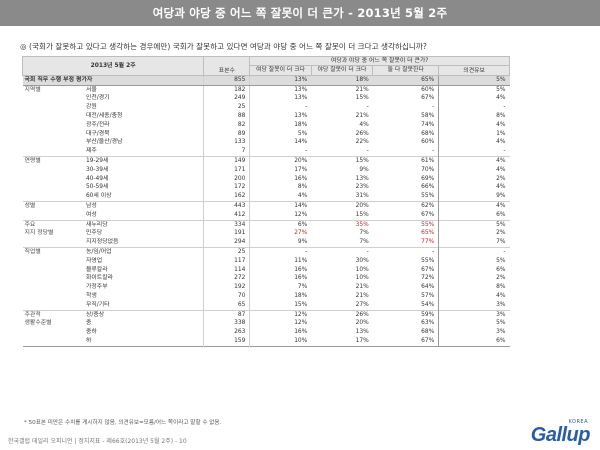 This screenshot has width=600, height=450. What do you see at coordinates (226, 116) in the screenshot?
I see `cell-sample: 88` at bounding box center [226, 116].